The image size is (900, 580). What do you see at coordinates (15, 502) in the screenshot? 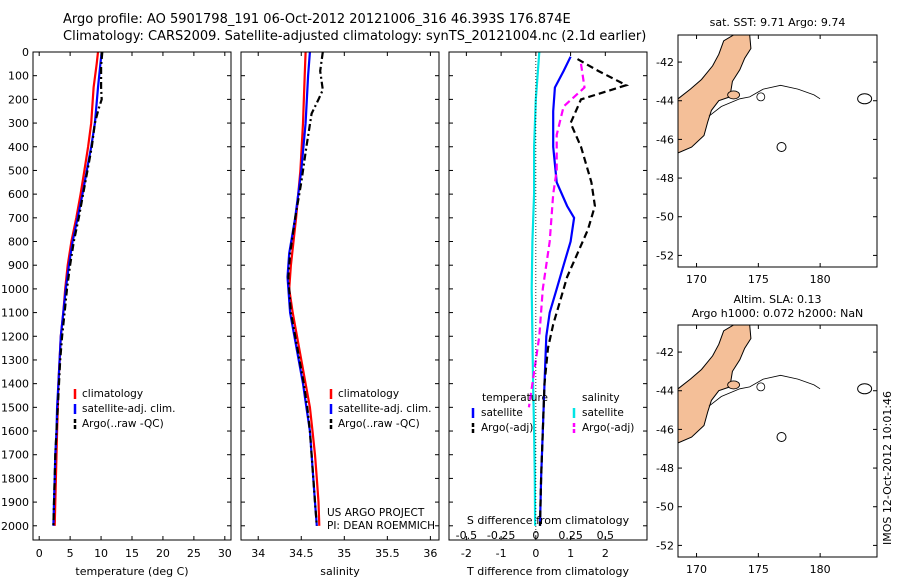
I see `y-tick-label: 1900` at bounding box center [15, 502].